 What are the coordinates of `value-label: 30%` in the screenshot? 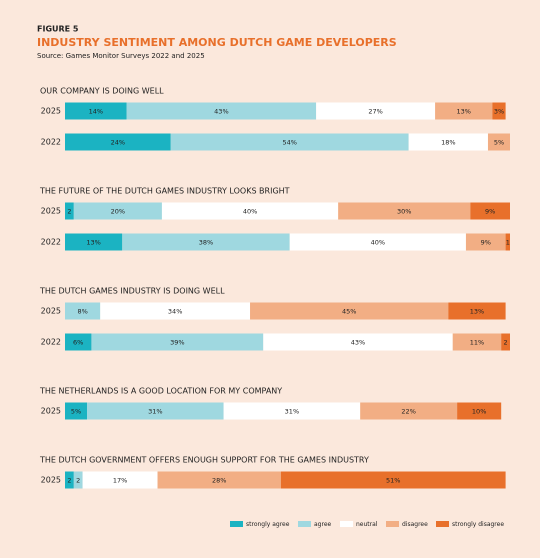 It's located at (404, 212).